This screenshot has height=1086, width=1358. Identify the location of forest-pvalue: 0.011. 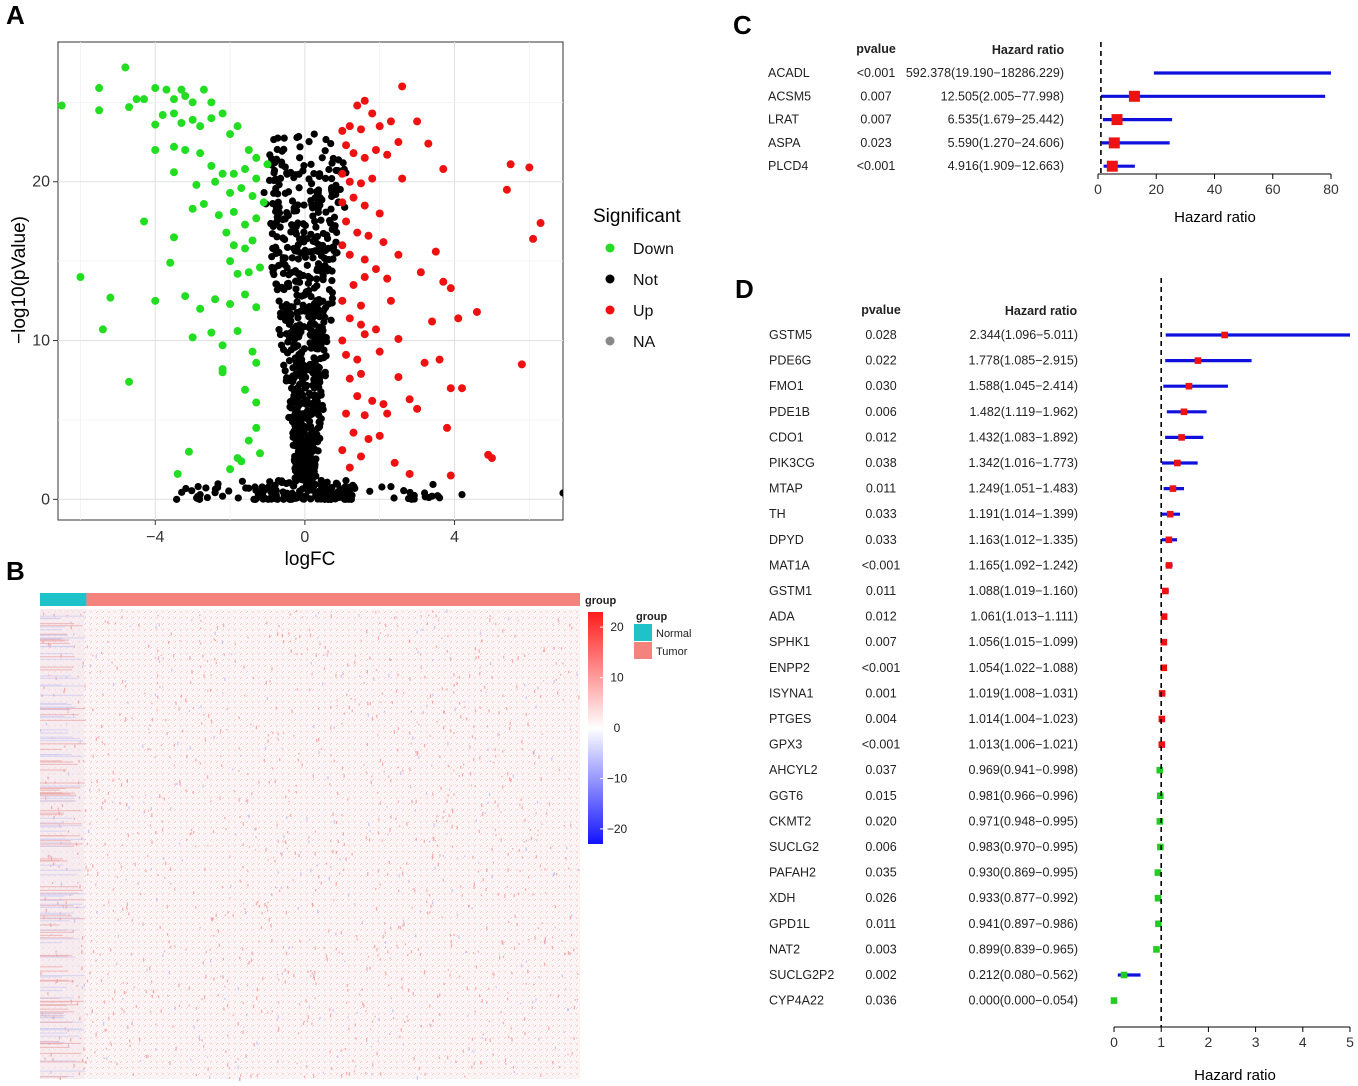
(881, 924).